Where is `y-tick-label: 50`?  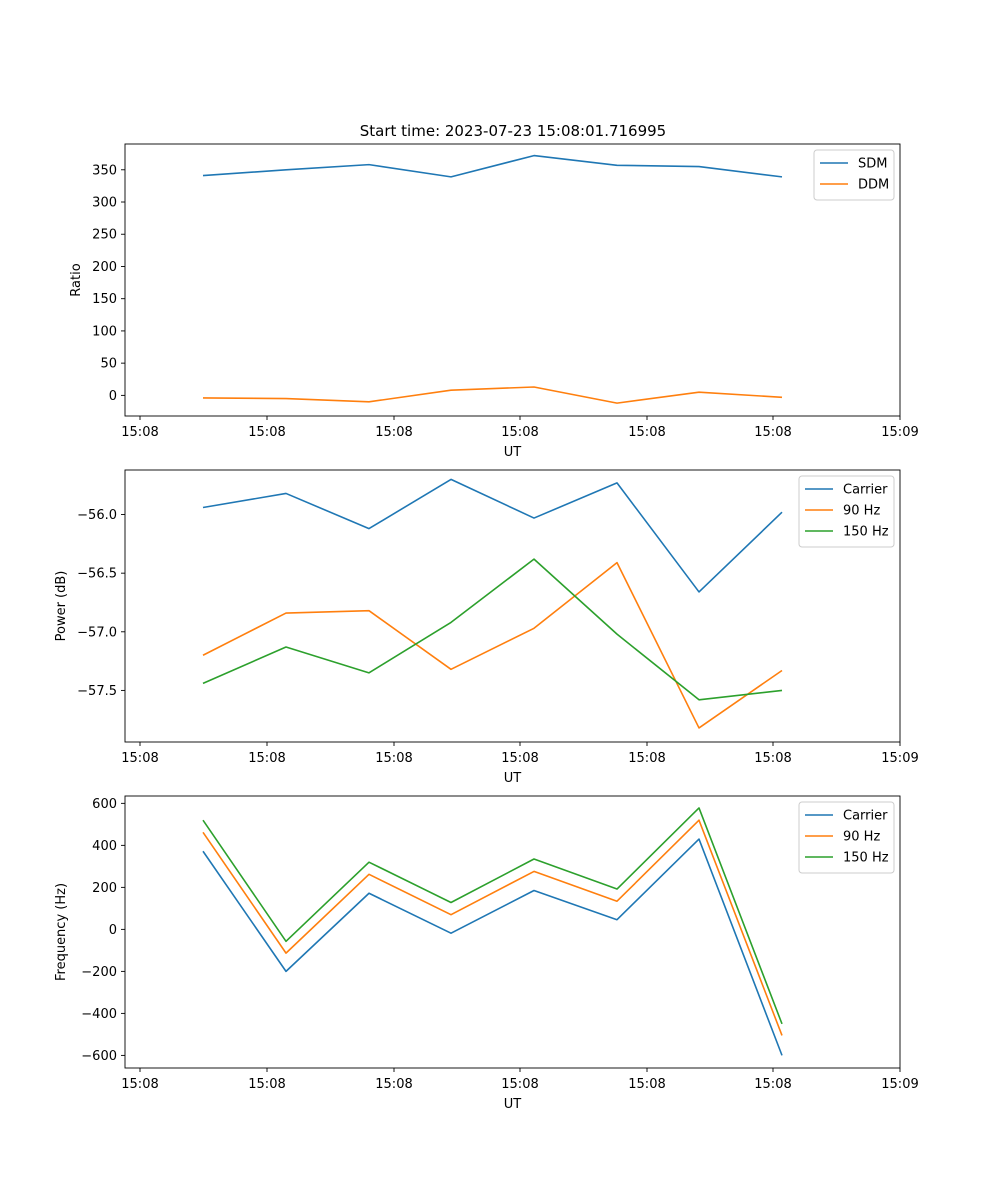 y-tick-label: 50 is located at coordinates (108, 364).